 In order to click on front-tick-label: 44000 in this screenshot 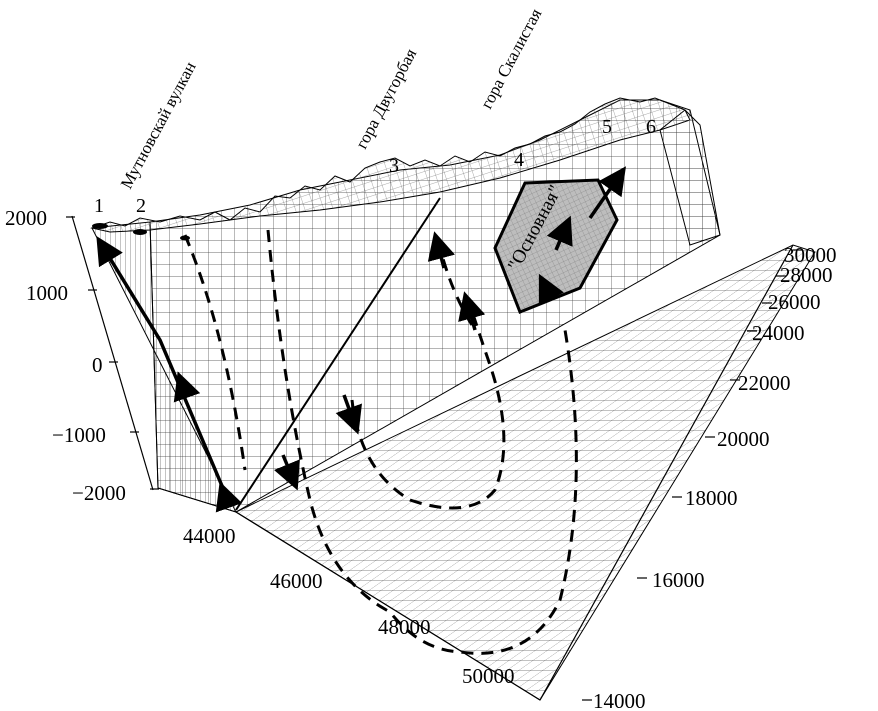, I will do `click(209, 536)`.